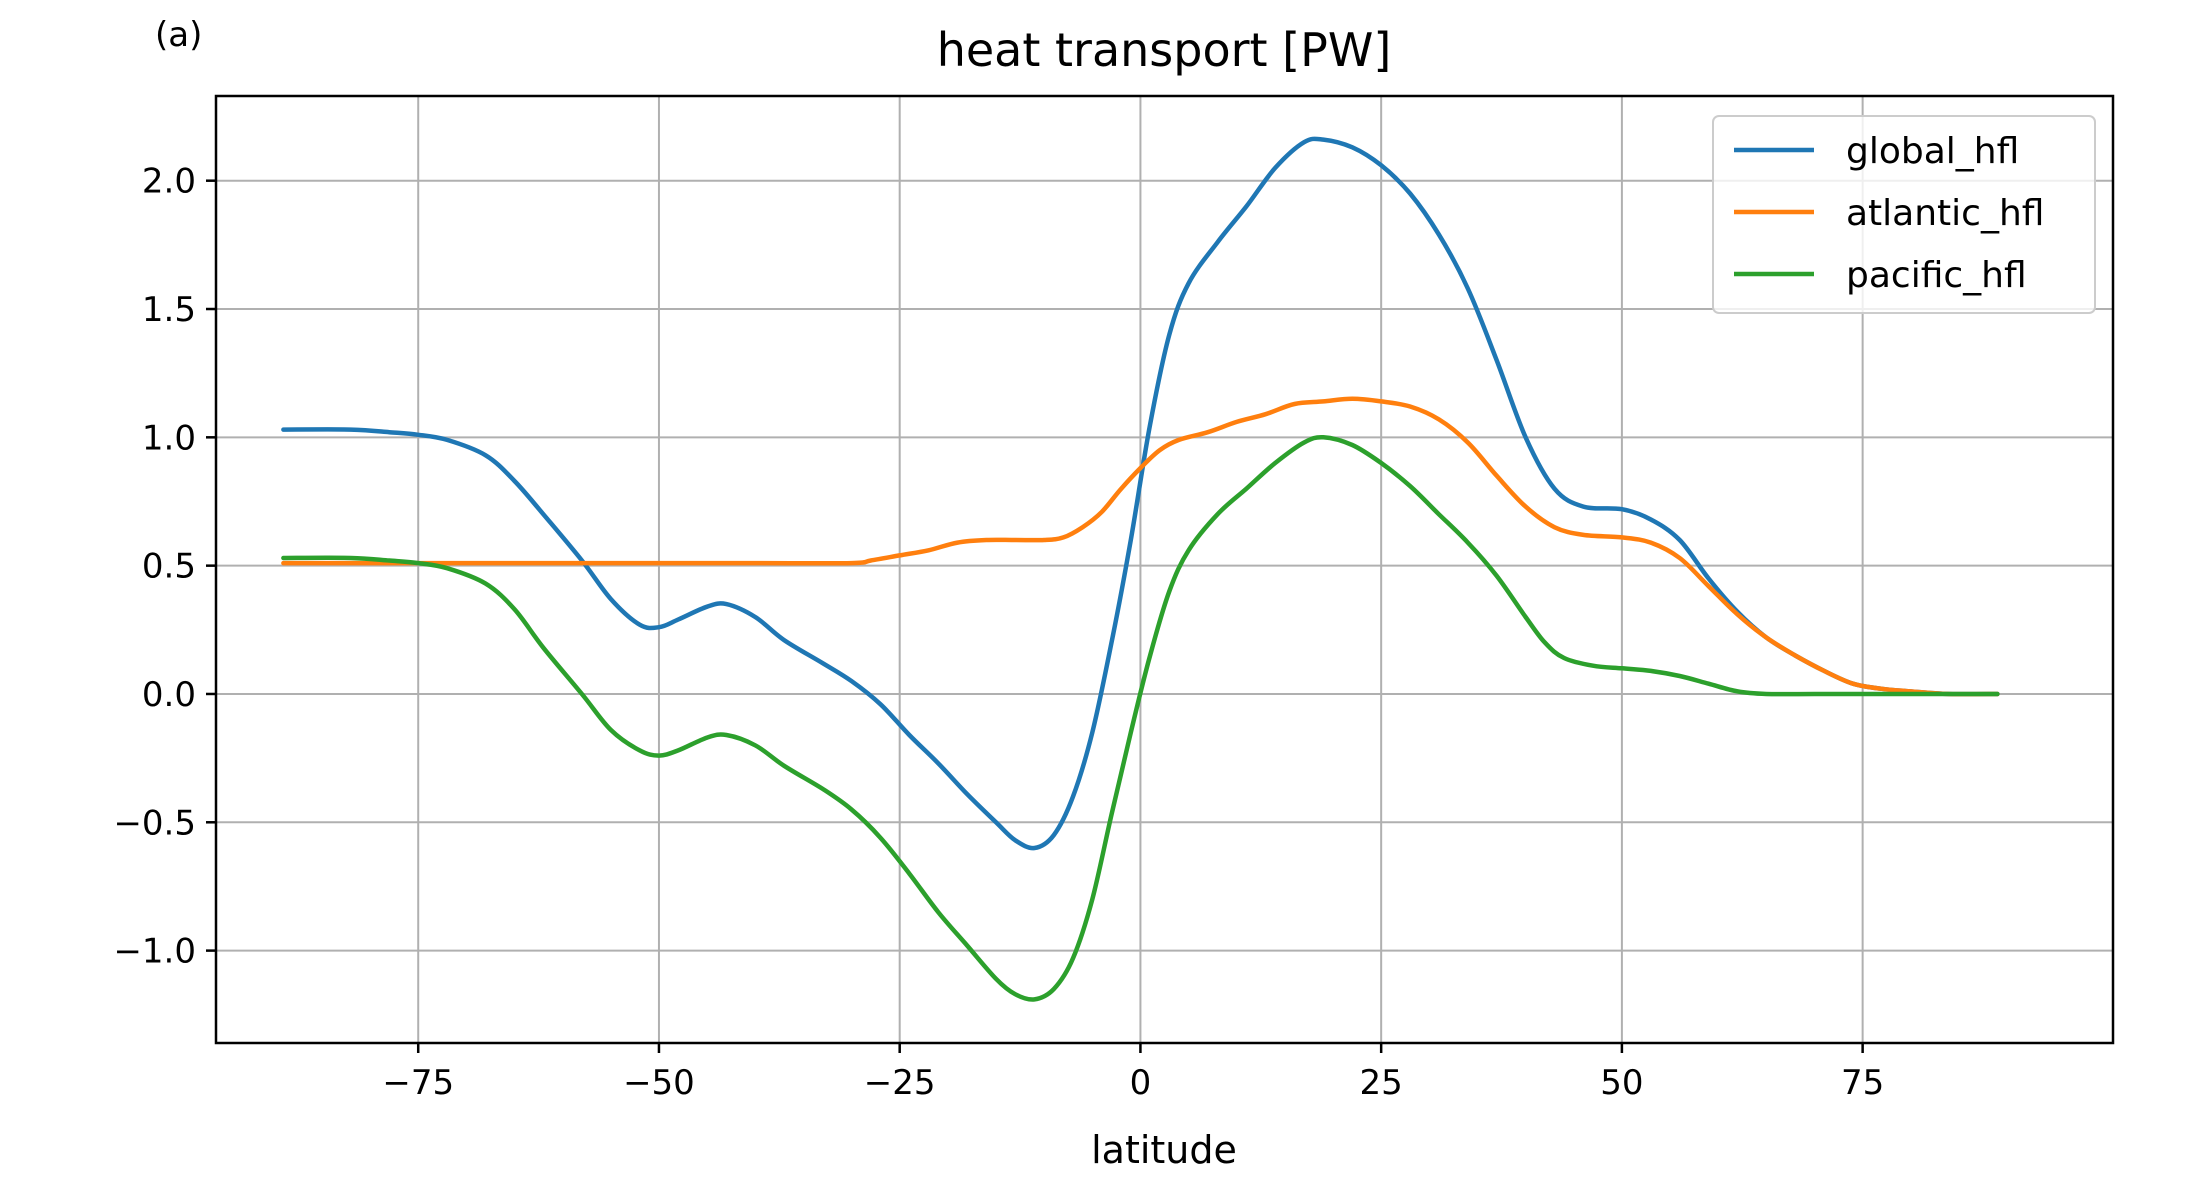  What do you see at coordinates (169, 310) in the screenshot?
I see `y-tick-label: 1.5` at bounding box center [169, 310].